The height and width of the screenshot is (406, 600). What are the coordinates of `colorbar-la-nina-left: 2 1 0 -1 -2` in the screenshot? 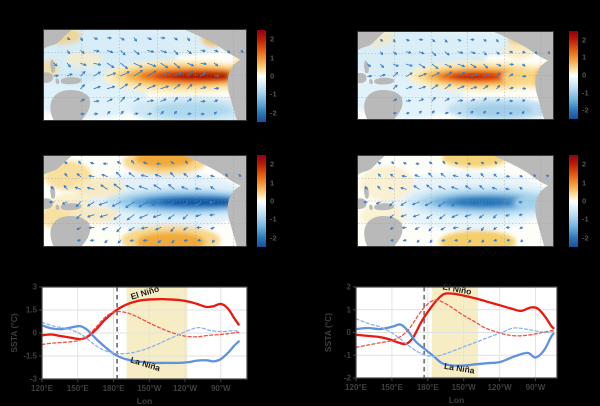 It's located at (272, 201).